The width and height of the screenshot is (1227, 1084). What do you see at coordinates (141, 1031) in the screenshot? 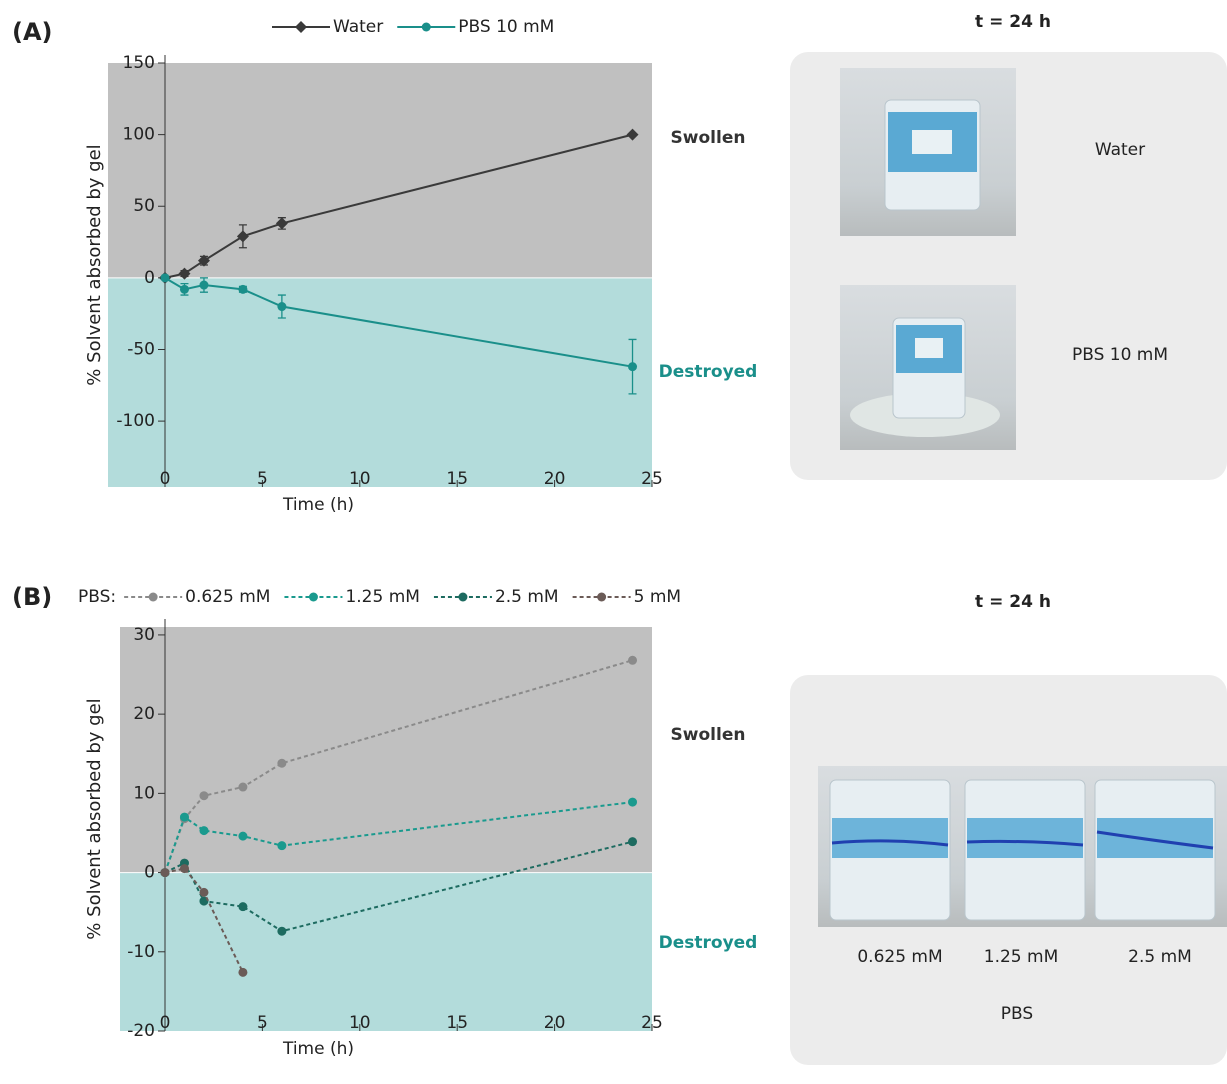
I see `y-tick-label: -20` at bounding box center [141, 1031].